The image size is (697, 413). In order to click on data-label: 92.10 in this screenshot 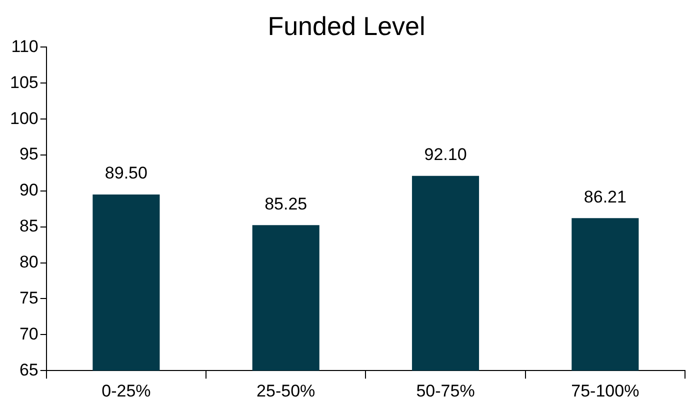, I will do `click(445, 154)`.